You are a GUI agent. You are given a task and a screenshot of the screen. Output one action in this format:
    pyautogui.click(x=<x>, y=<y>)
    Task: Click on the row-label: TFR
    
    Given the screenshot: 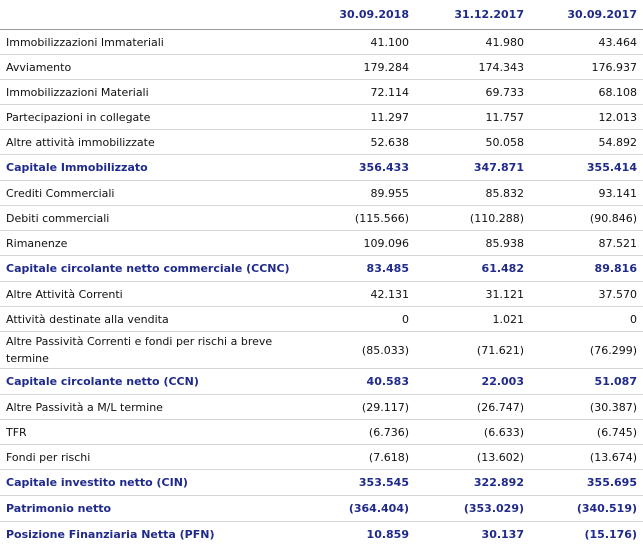 What is the action you would take?
    pyautogui.click(x=149, y=432)
    